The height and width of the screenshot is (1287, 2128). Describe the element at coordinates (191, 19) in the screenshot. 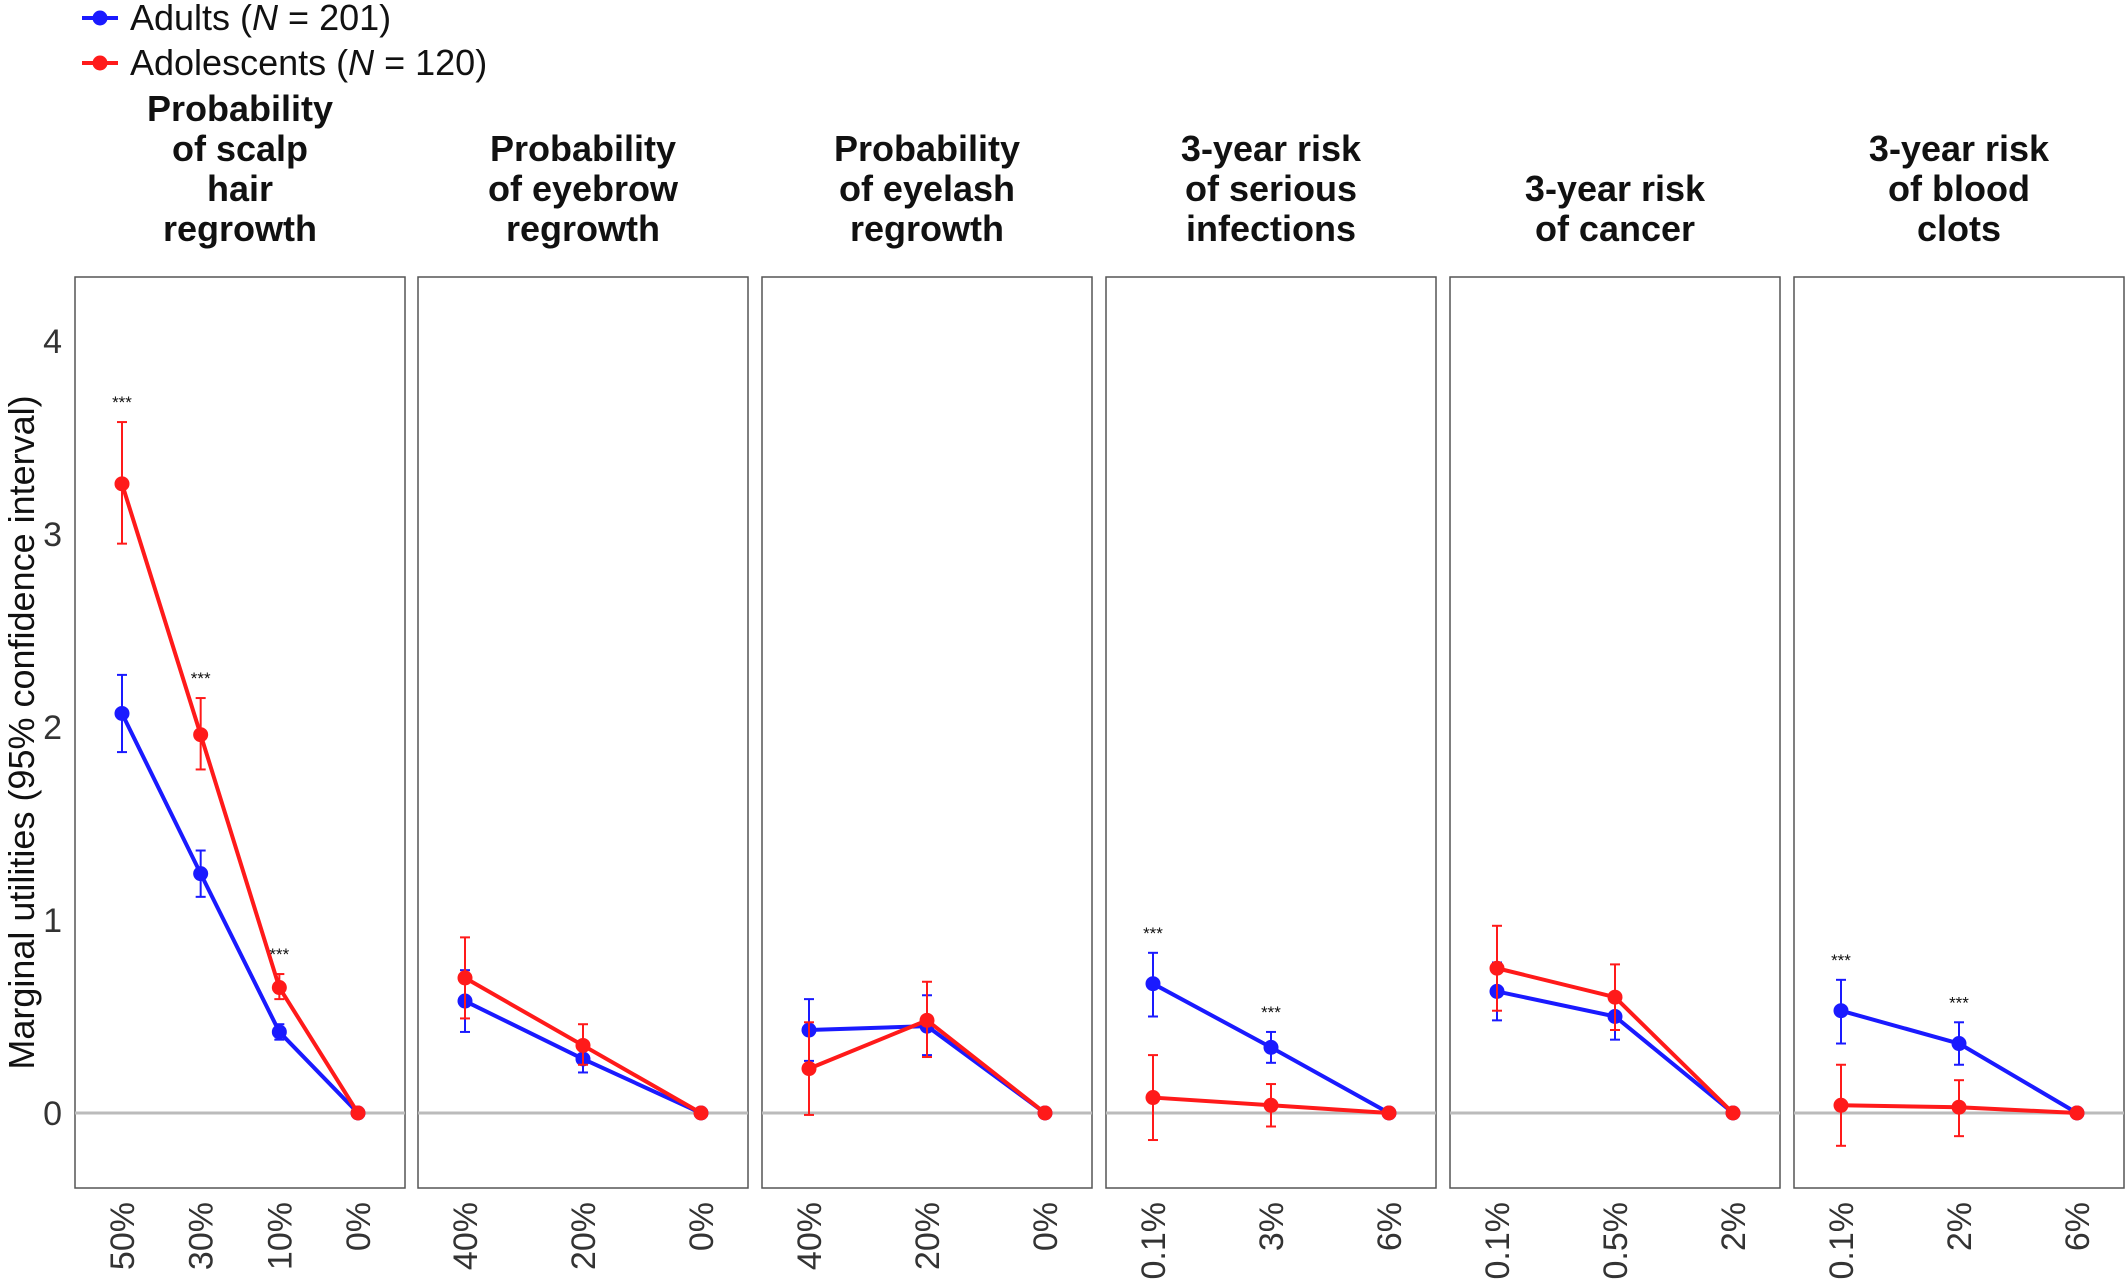

I see `legend-series-name: Adults (` at that location.